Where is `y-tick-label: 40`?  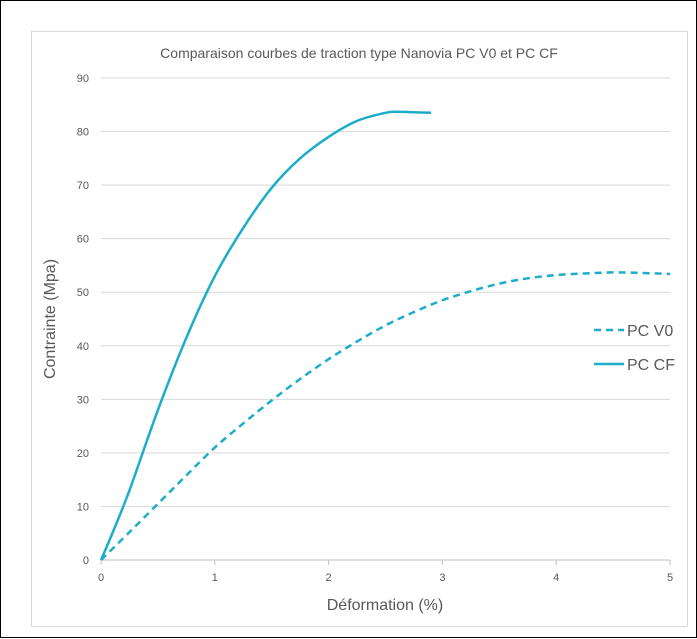
y-tick-label: 40 is located at coordinates (83, 347).